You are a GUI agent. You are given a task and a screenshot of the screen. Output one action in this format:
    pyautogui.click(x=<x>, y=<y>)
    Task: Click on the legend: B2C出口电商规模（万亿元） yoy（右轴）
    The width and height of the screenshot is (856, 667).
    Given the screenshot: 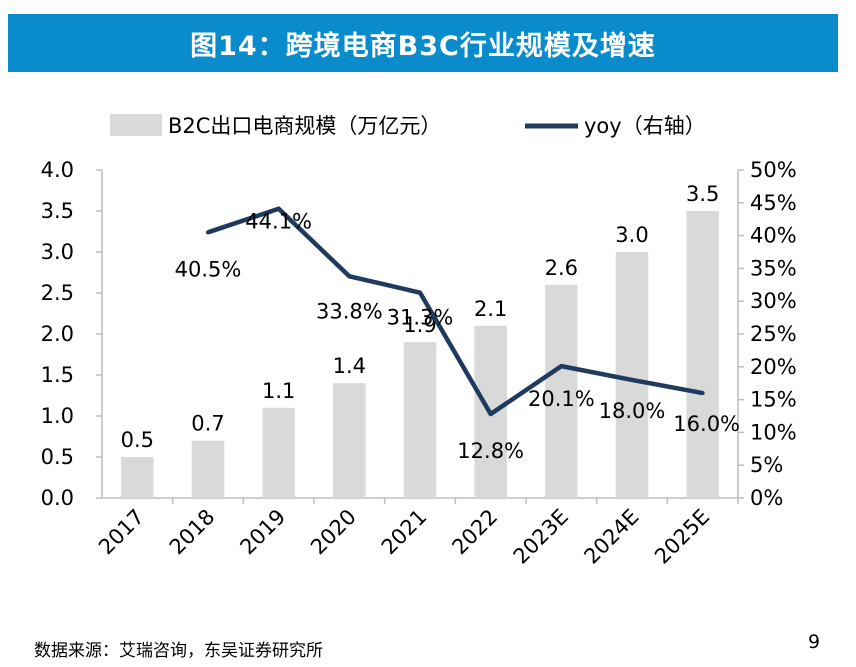 What is the action you would take?
    pyautogui.click(x=408, y=126)
    